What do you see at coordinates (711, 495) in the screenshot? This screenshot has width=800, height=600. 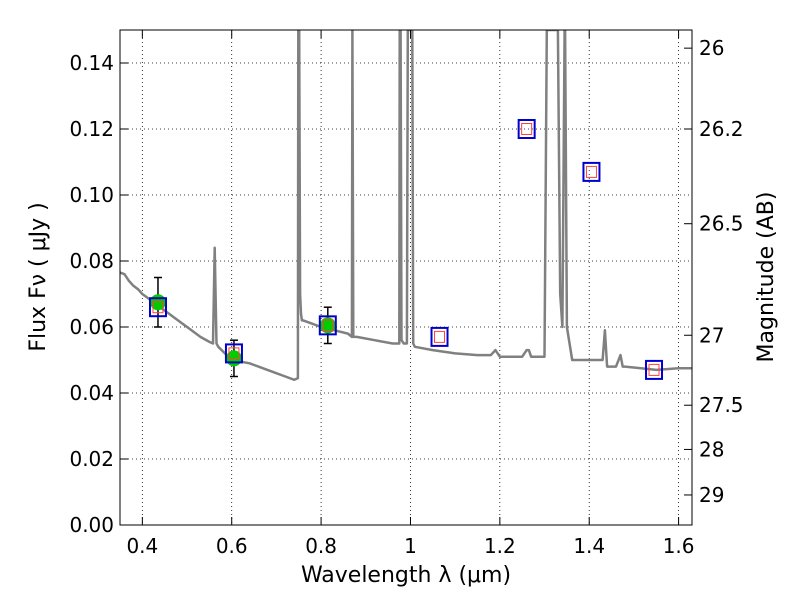 I see `y2-tick-label: 29` at bounding box center [711, 495].